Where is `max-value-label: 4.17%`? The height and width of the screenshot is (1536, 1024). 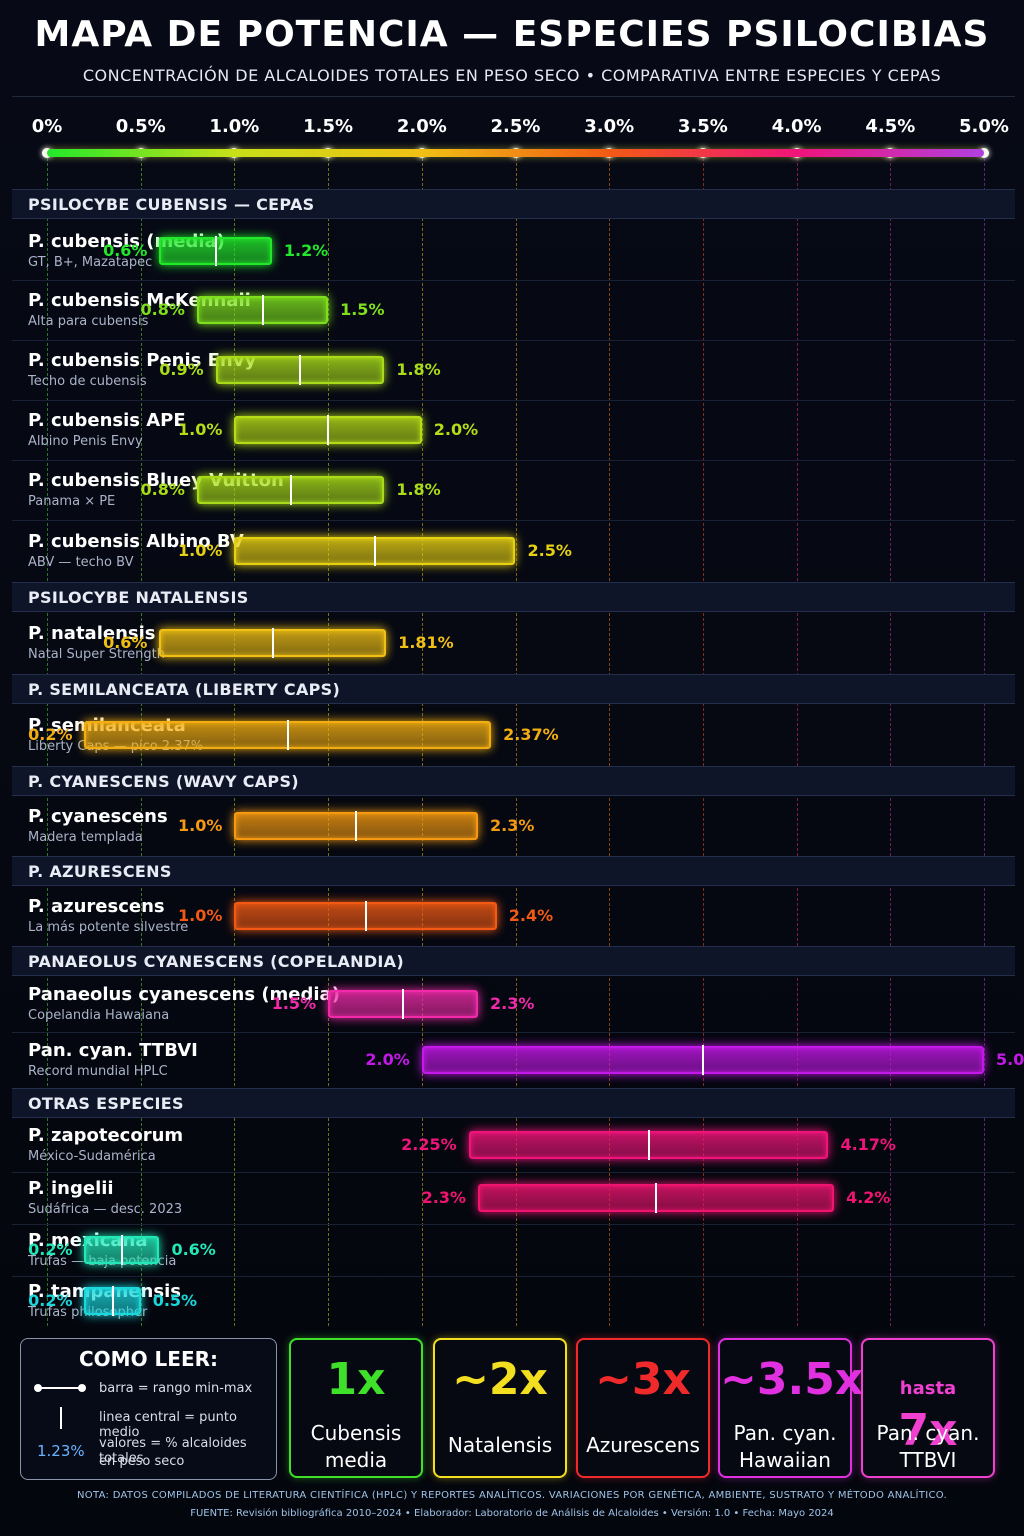 max-value-label: 4.17% is located at coordinates (868, 1144).